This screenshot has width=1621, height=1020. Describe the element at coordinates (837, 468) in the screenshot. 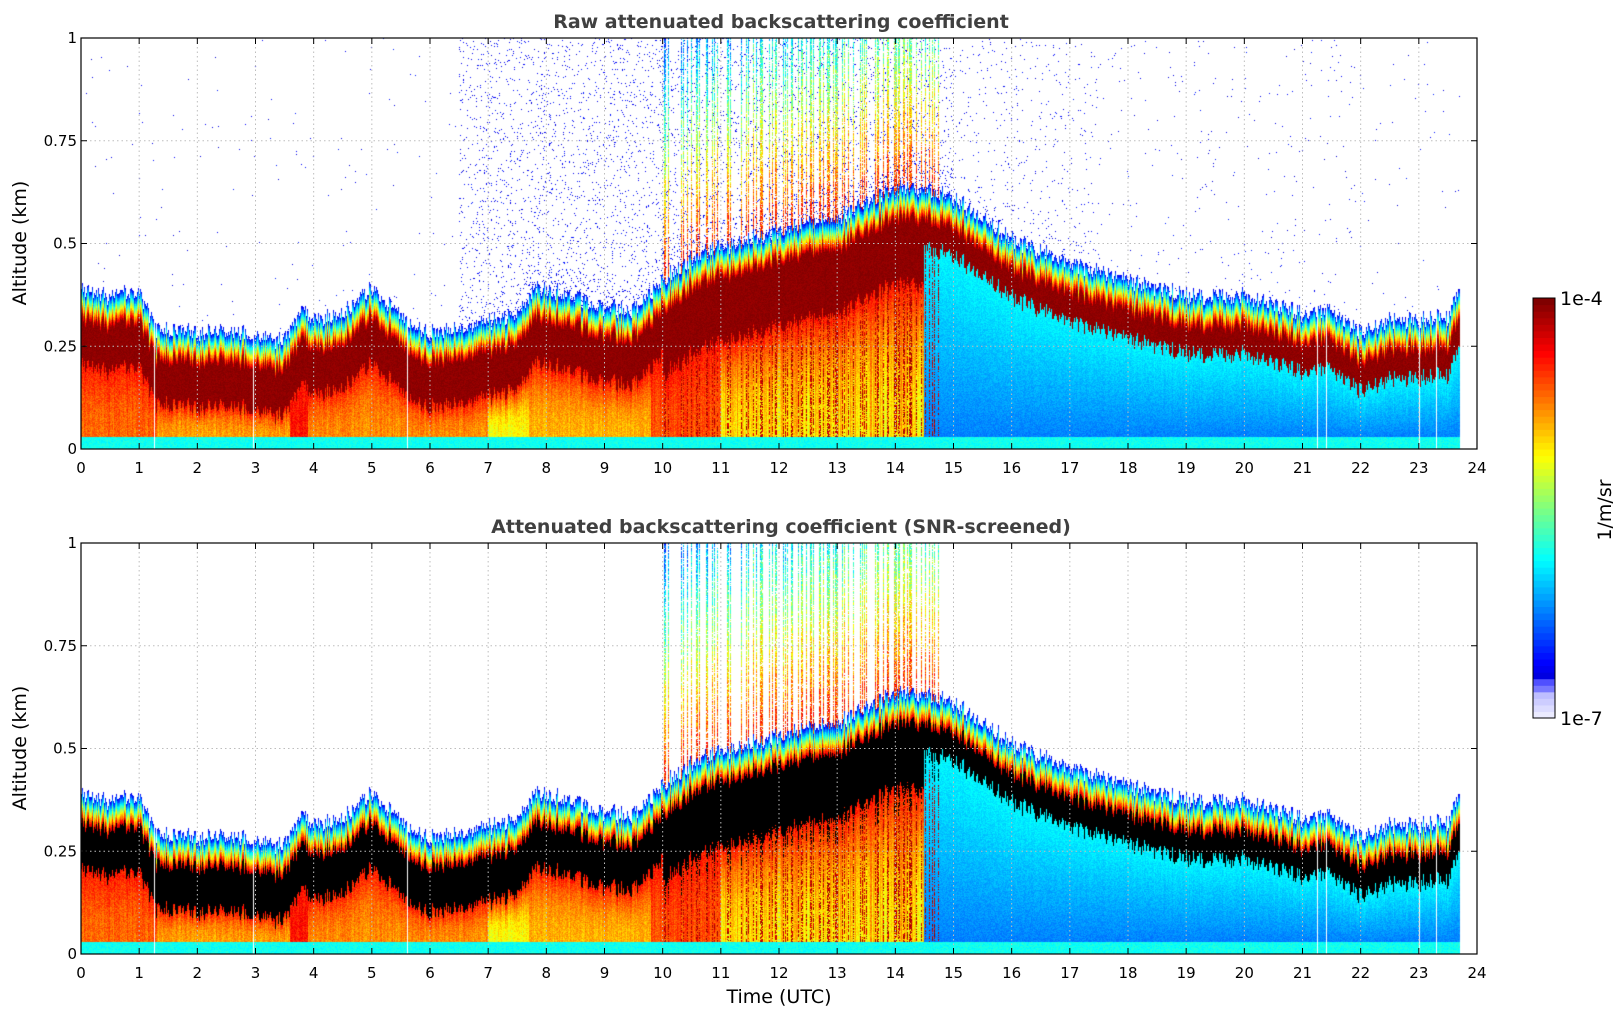

I see `top-x-tick-label: 13` at that location.